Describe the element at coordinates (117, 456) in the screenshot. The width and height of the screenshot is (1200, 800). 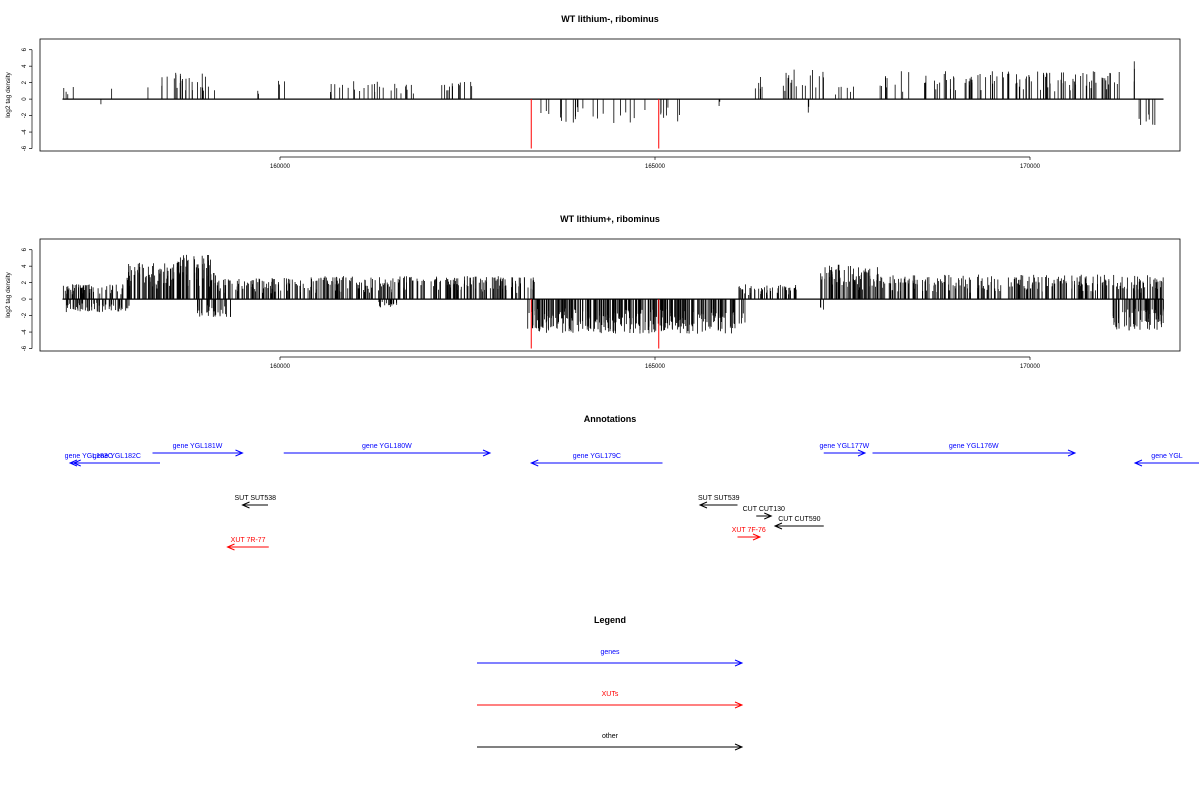
I see `annotation-label: gene YGL182C` at that location.